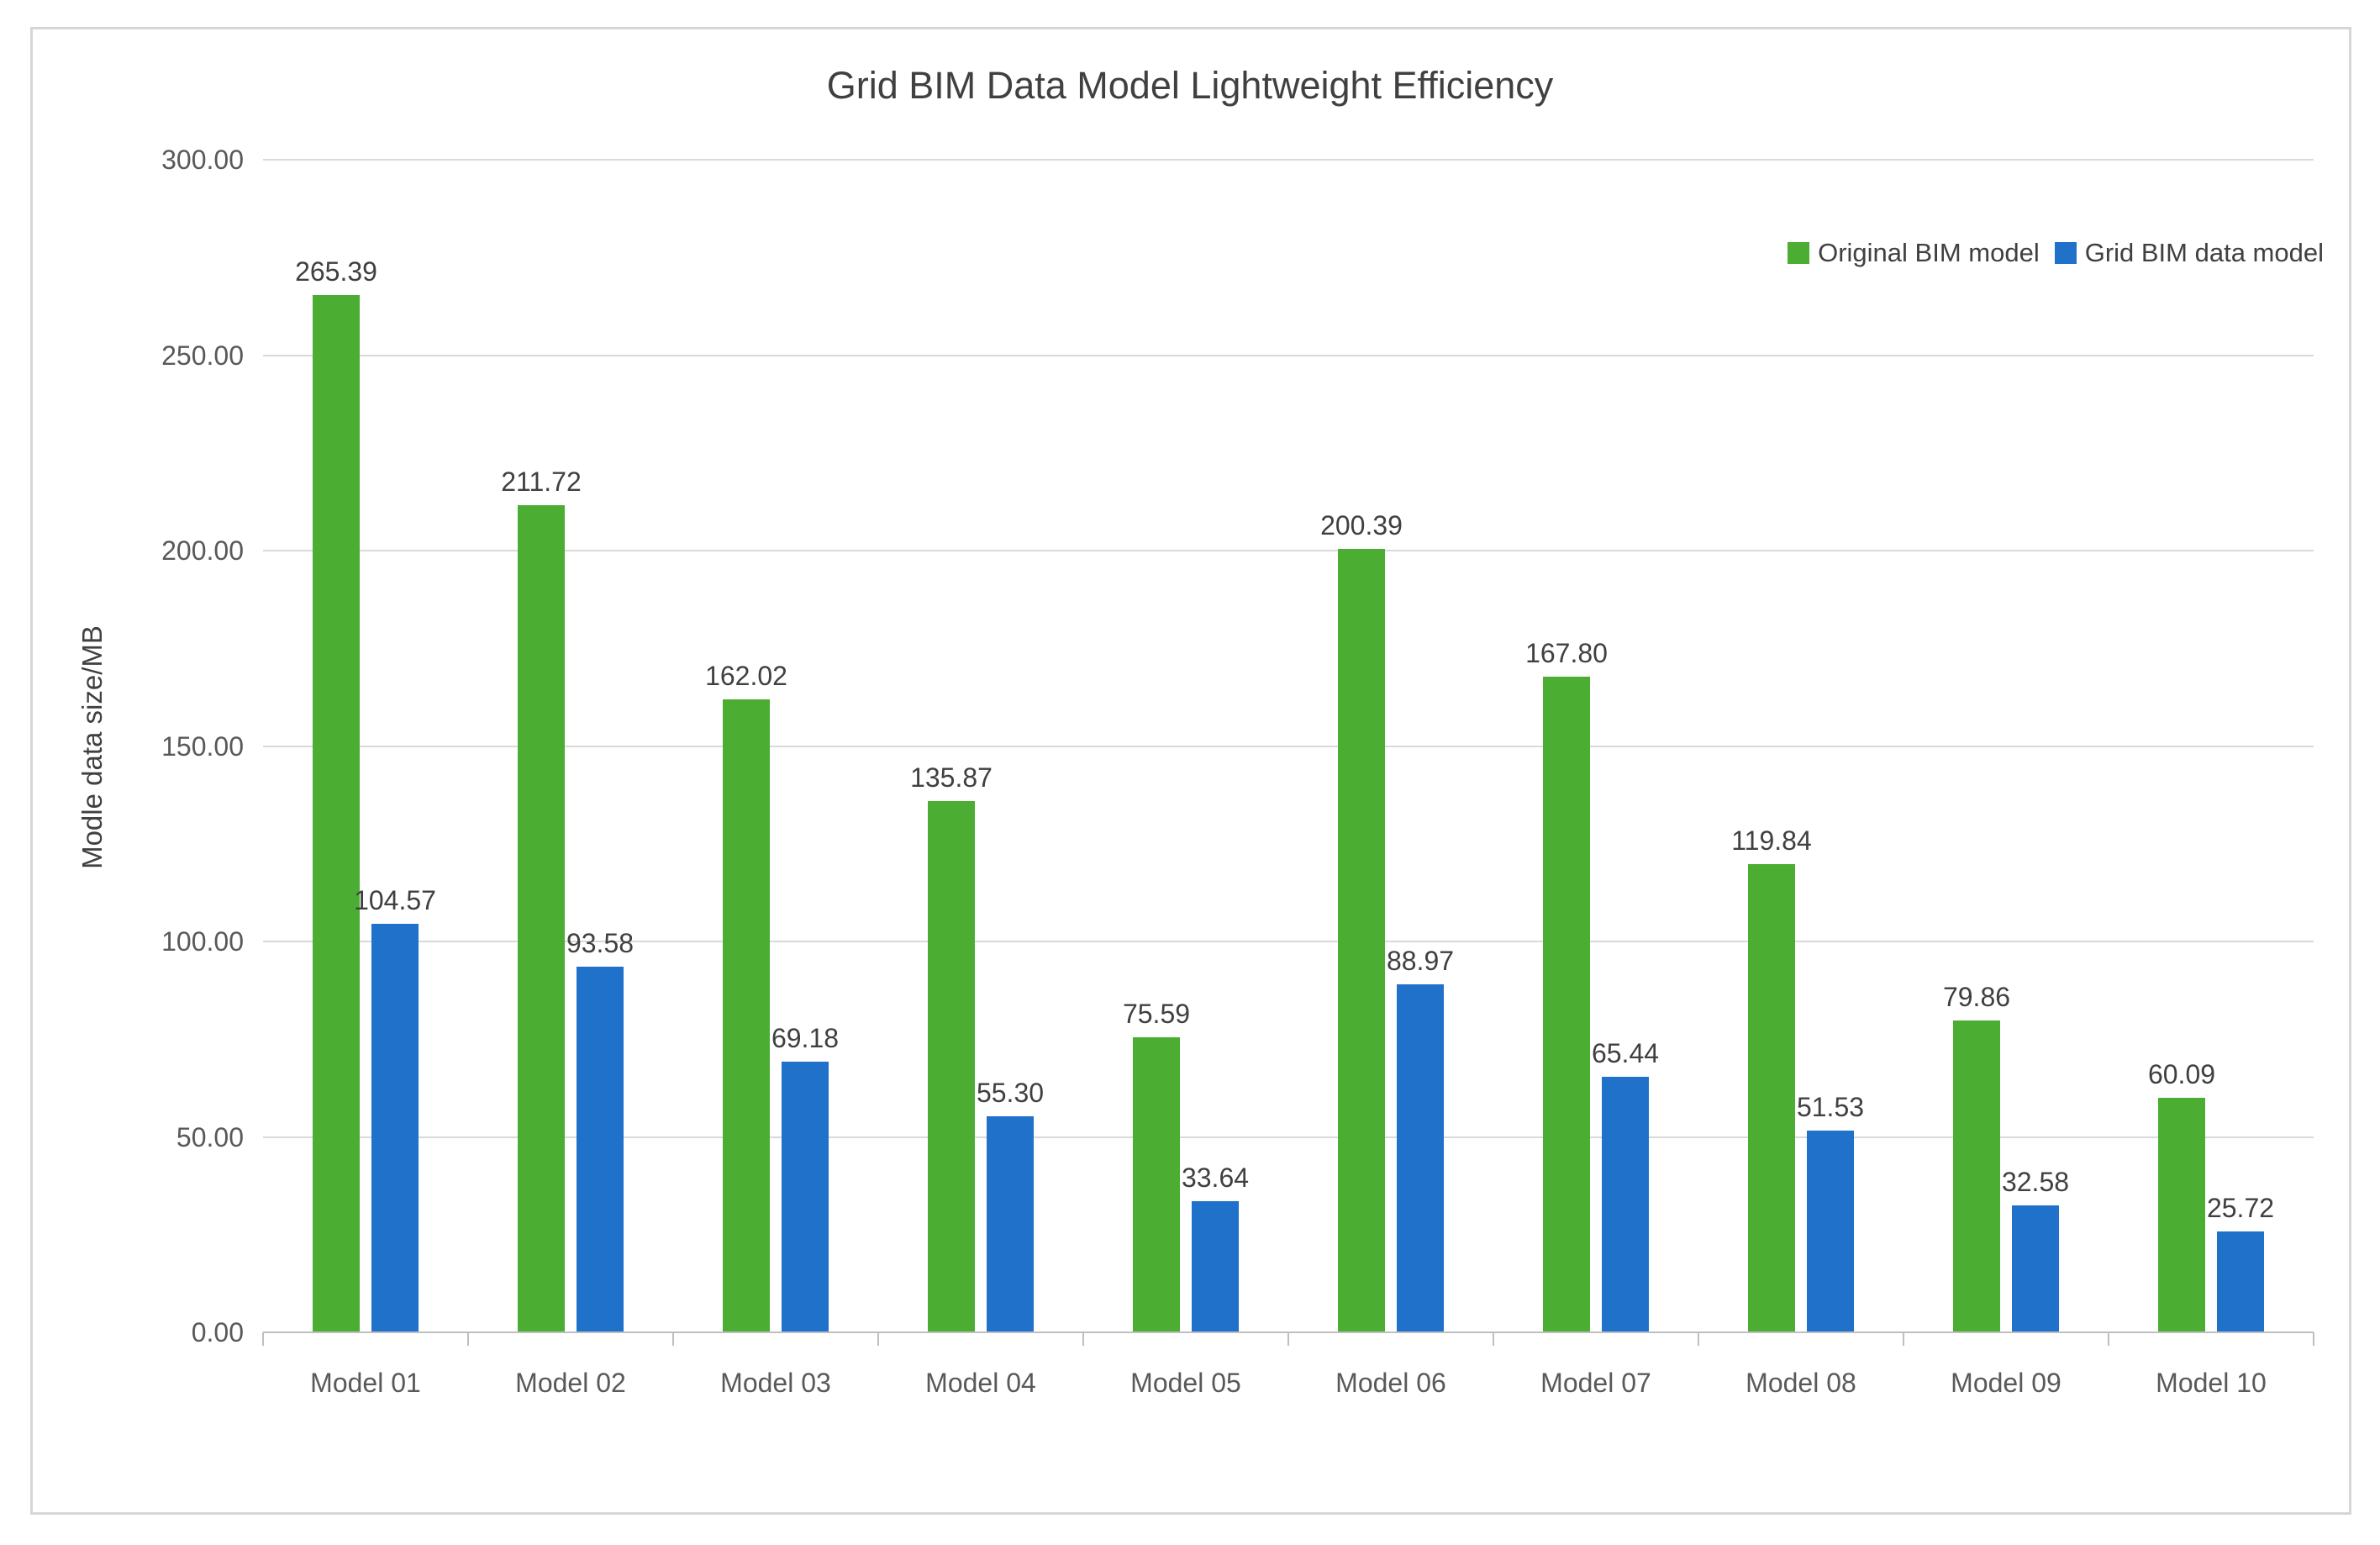 Image resolution: width=2380 pixels, height=1545 pixels. What do you see at coordinates (1390, 1383) in the screenshot?
I see `x-axis-category-label: Model 06` at bounding box center [1390, 1383].